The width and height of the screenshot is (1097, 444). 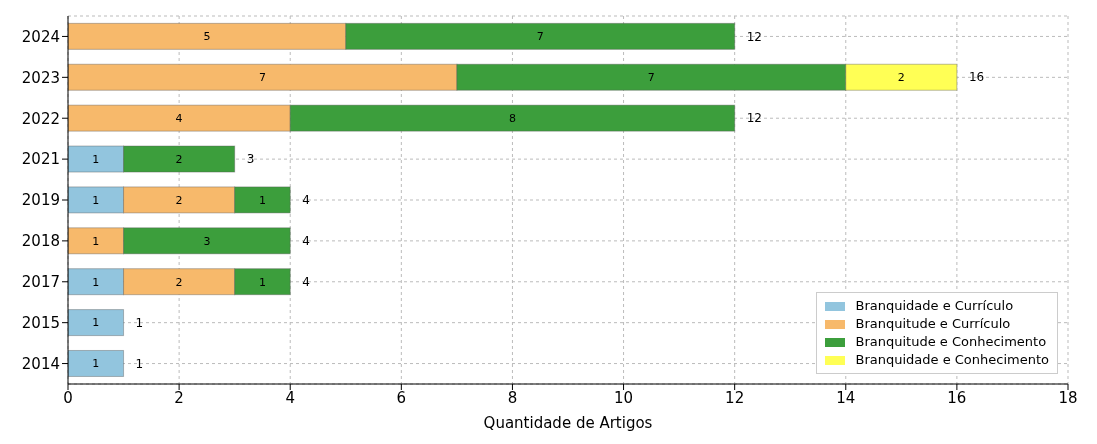 I want to click on x-tick-label: 12, so click(x=735, y=397).